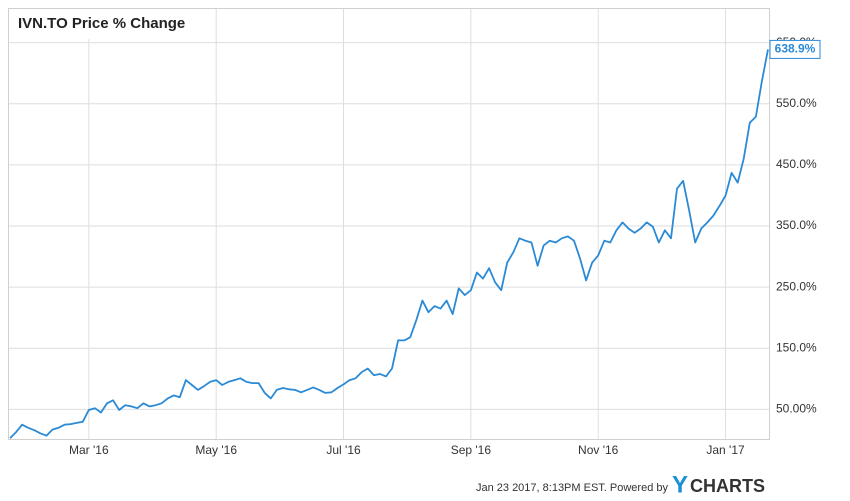 This screenshot has height=501, width=850. I want to click on x-tick-label: Jul '16, so click(343, 450).